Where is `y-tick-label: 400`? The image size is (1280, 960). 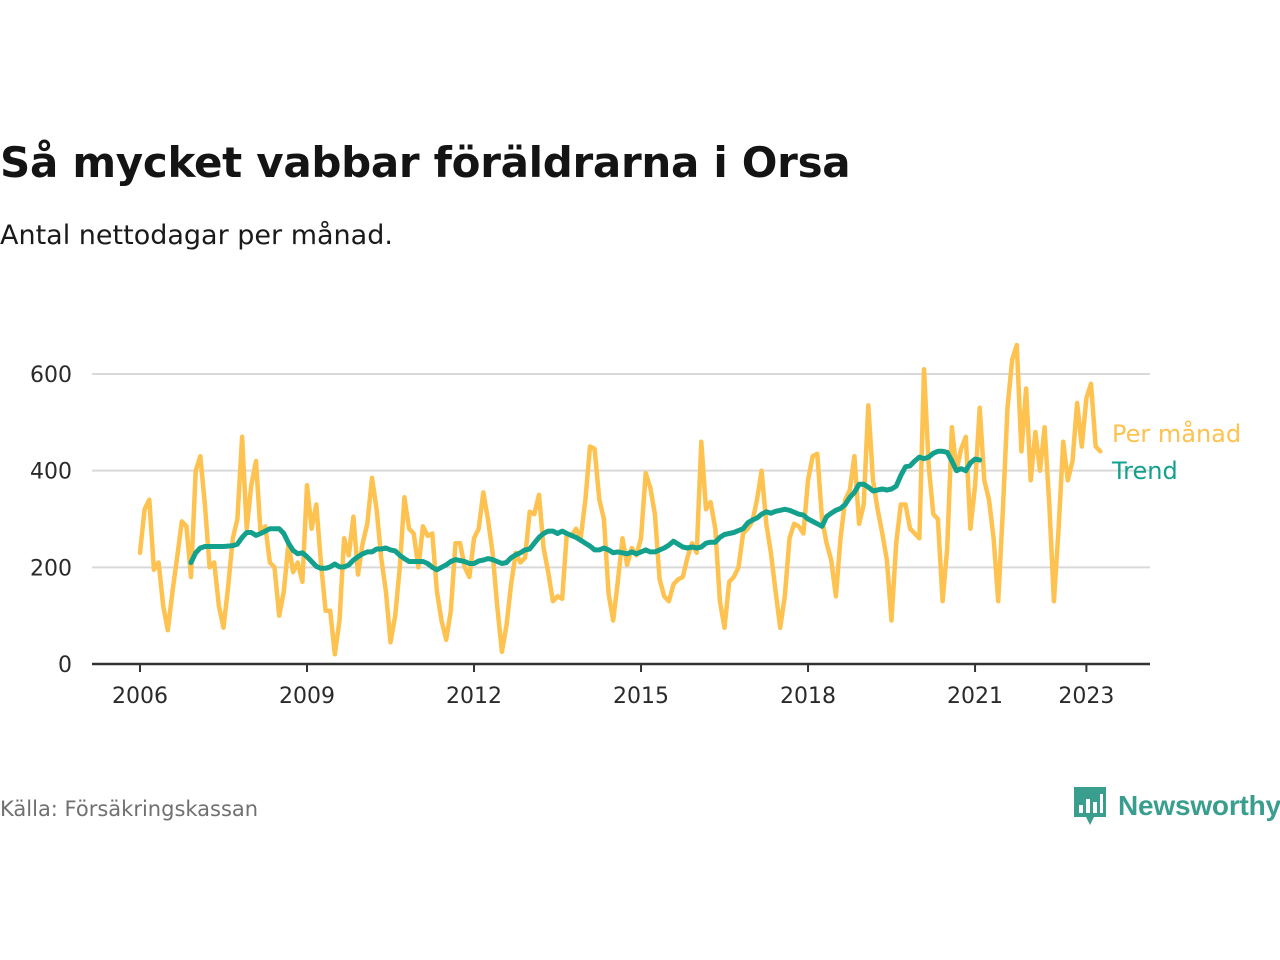 y-tick-label: 400 is located at coordinates (51, 472).